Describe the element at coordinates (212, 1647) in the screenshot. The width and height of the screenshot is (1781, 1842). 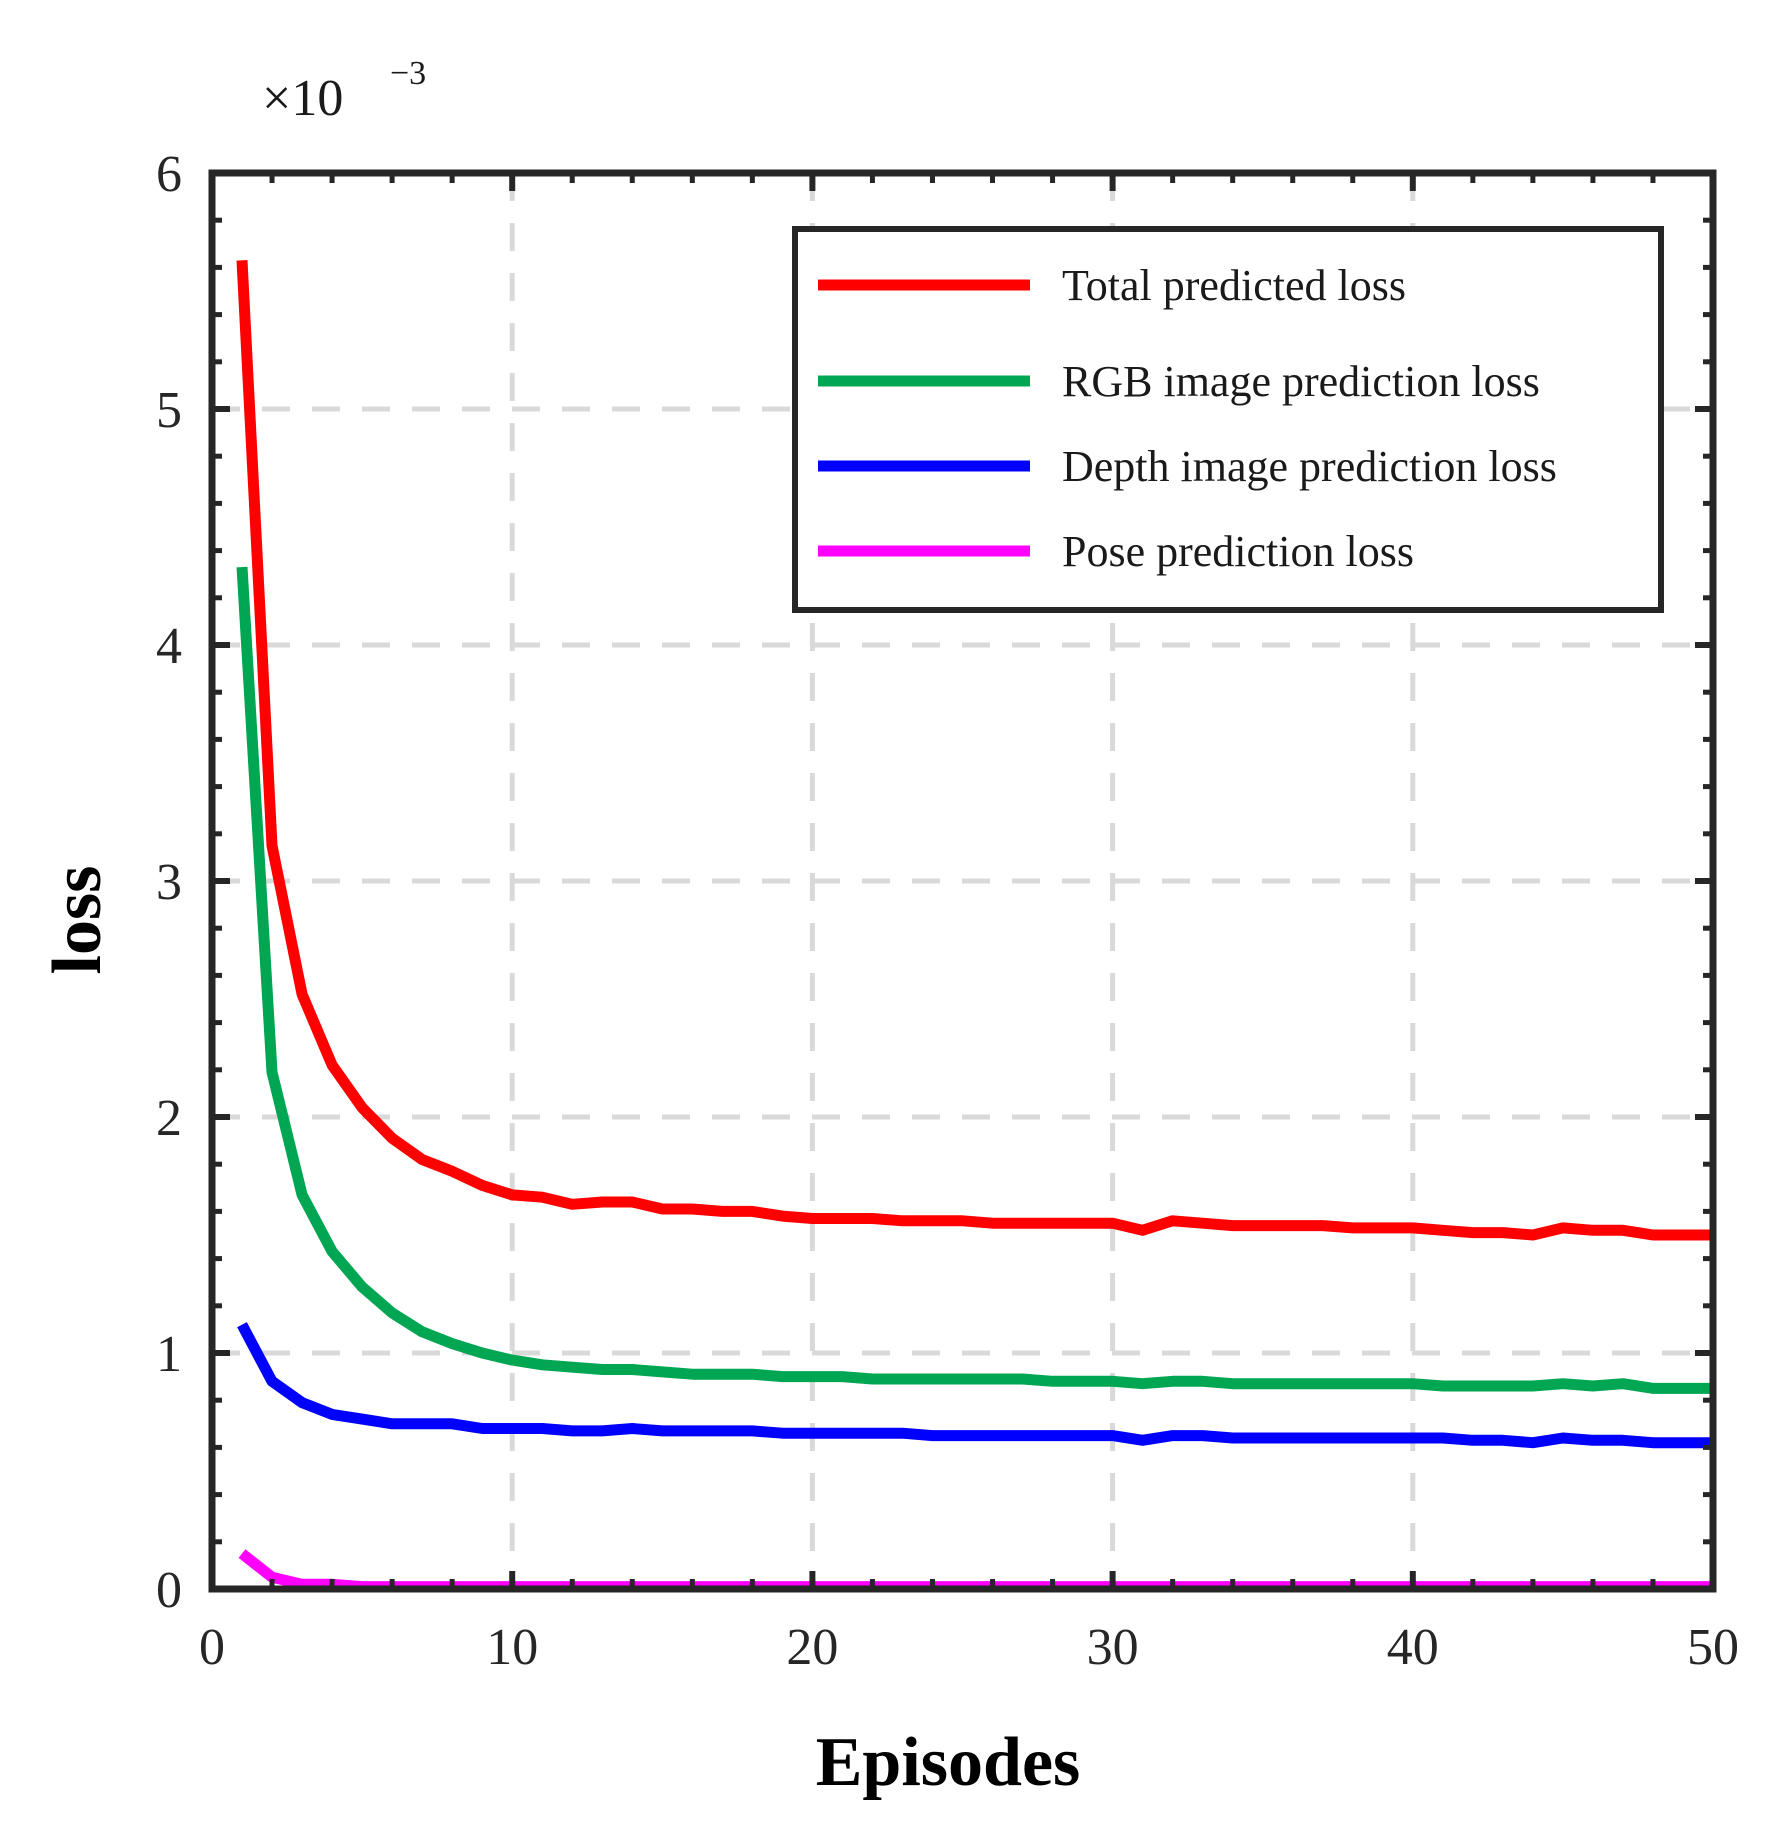
I see `x-tick-label-0: 0` at that location.